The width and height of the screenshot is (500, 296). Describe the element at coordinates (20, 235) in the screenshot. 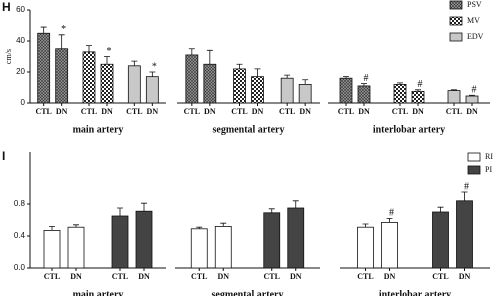

I see `y-tick-label: 0.4` at that location.